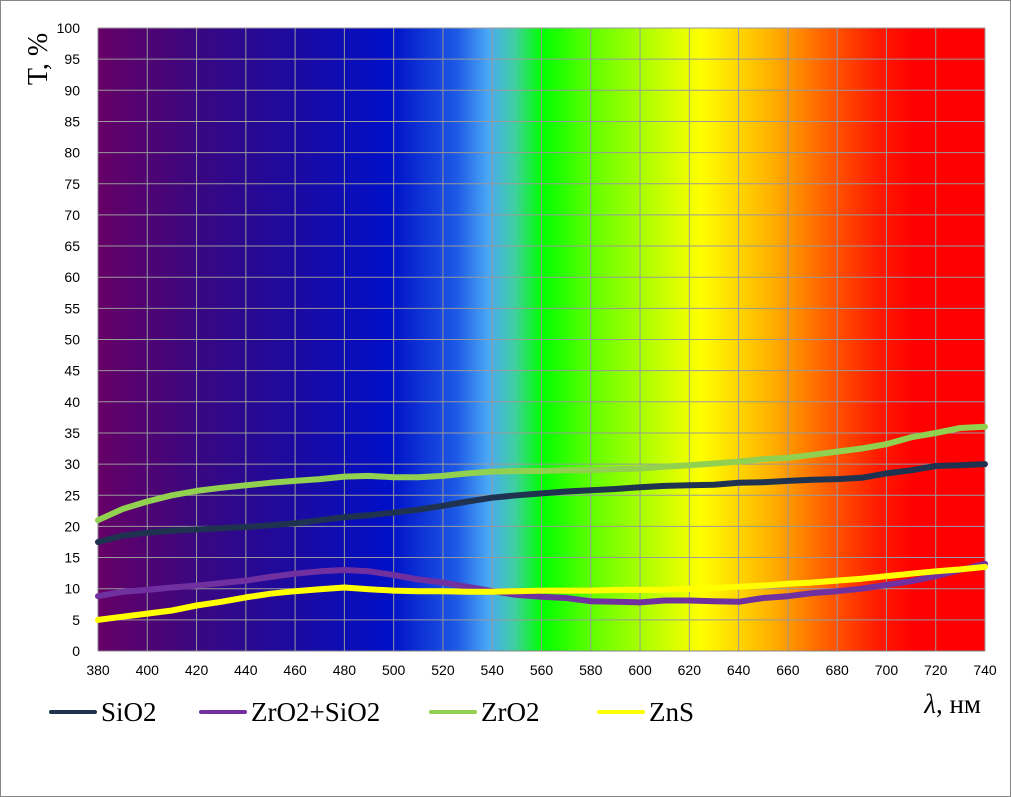  What do you see at coordinates (640, 670) in the screenshot?
I see `x-tick-label: 600` at bounding box center [640, 670].